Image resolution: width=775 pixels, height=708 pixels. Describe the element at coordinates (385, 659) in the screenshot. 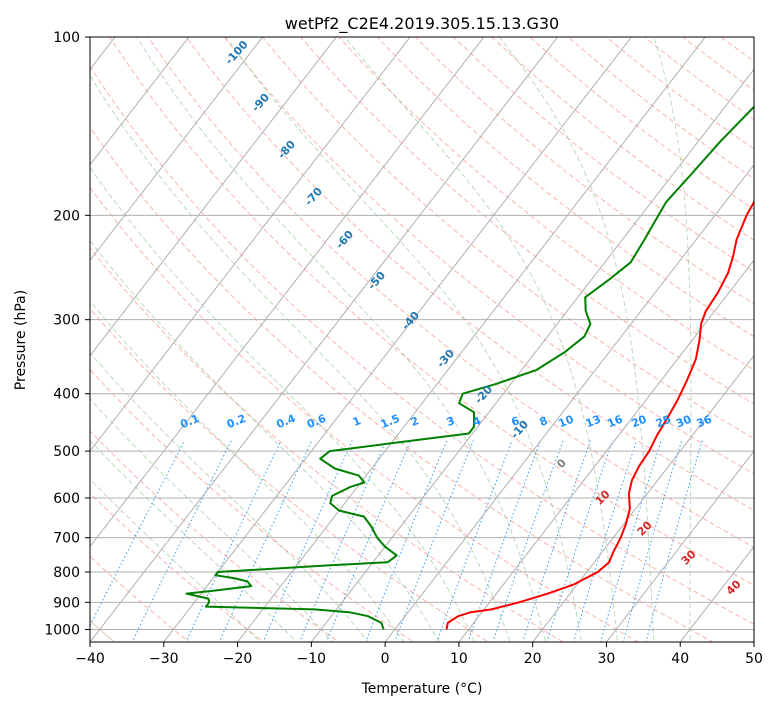

I see `x-tick-label: 0` at that location.